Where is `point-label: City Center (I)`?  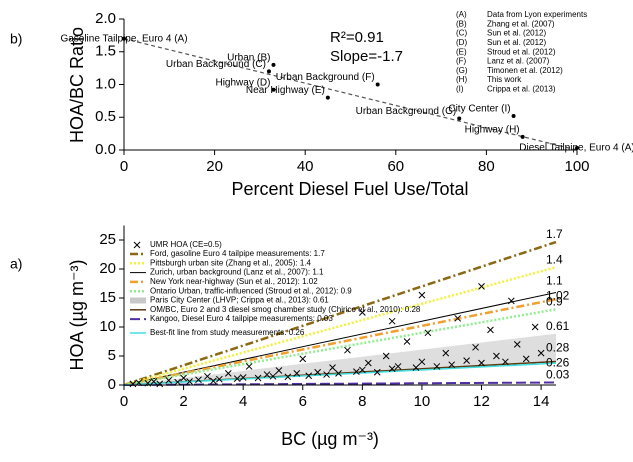 point-label: City Center (I) is located at coordinates (479, 109).